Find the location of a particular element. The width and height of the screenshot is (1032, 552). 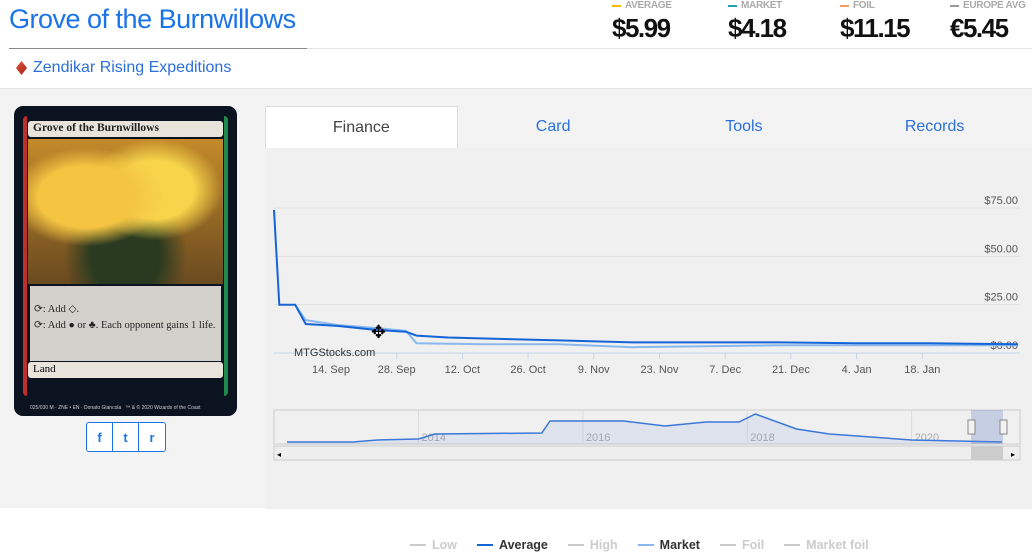

set-name: Zendikar Rising Expeditions is located at coordinates (132, 67).